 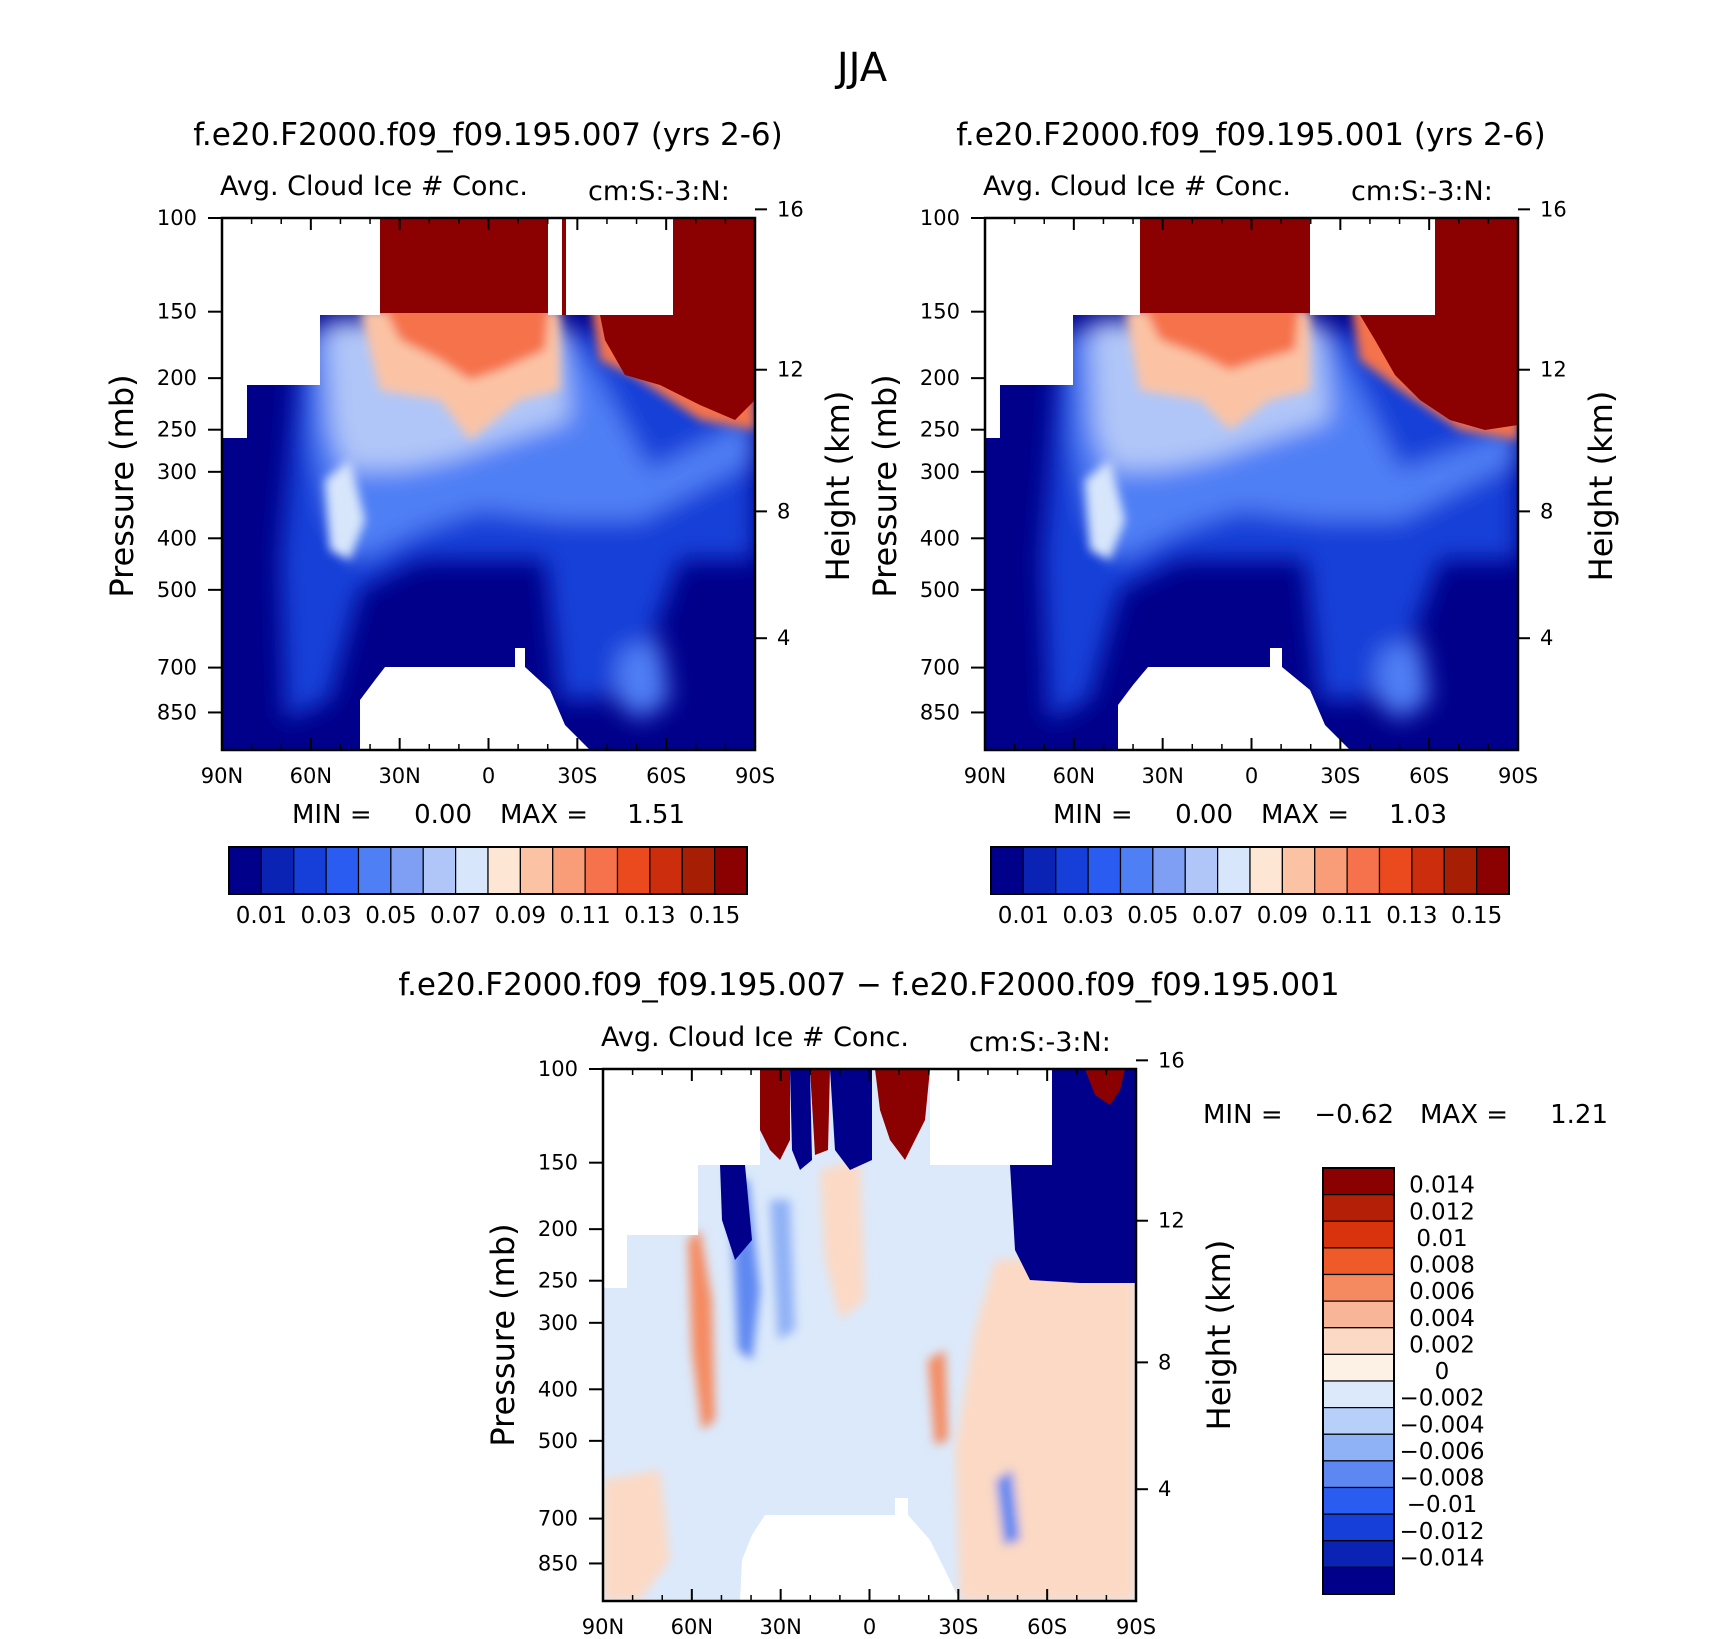 I want to click on heatmap-region-blue-patch, so click(x=1008, y=1507).